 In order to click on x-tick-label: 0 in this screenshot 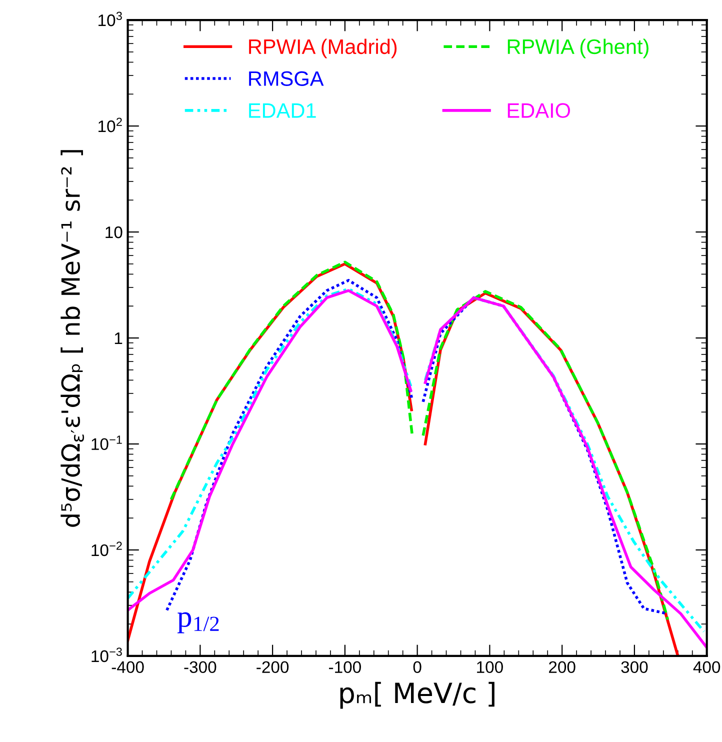, I will do `click(417, 667)`.